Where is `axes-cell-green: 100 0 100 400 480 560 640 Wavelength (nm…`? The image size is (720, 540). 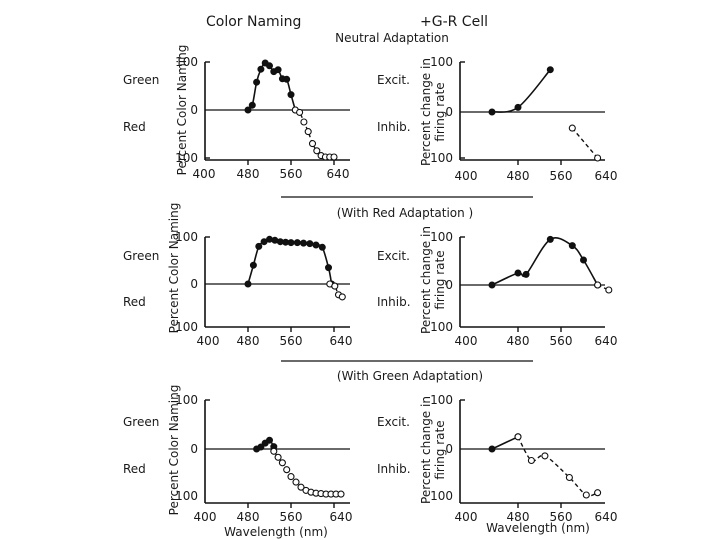 axes-cell-green: 100 0 100 400 480 560 640 Wavelength (nm… is located at coordinates (523, 464).